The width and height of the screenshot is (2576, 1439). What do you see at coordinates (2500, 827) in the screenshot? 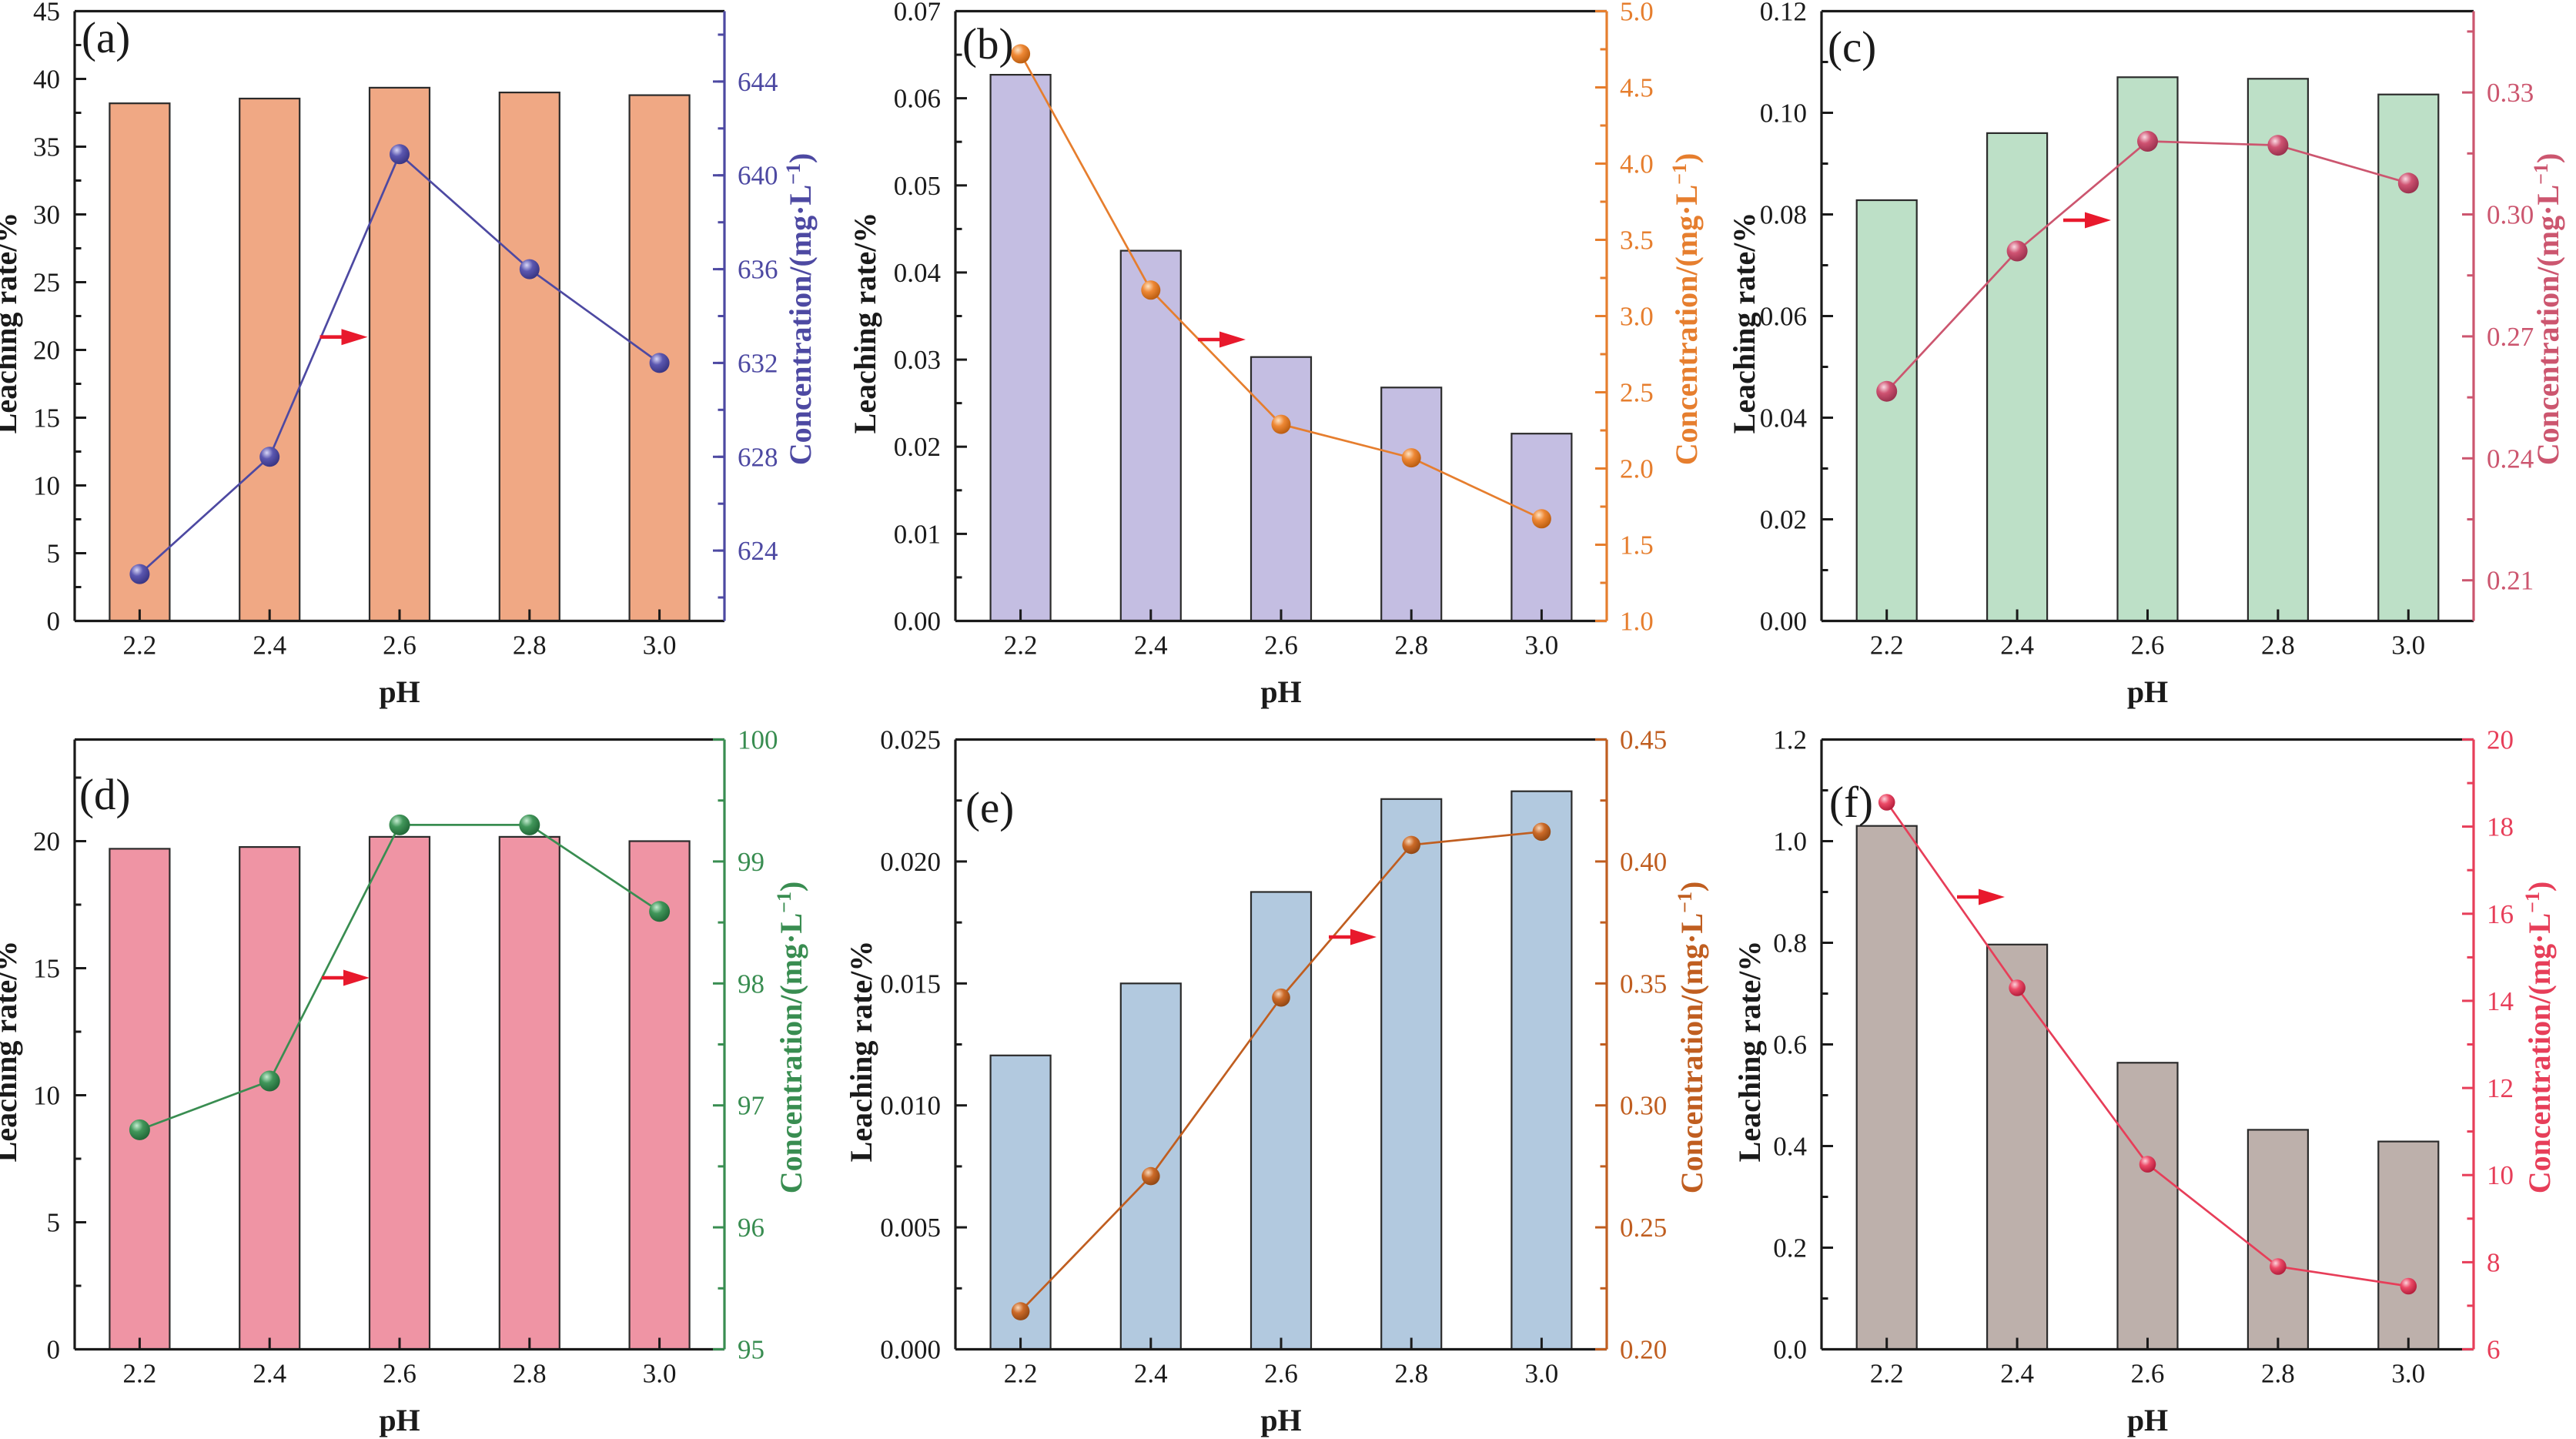
I see `svg-text: 18` at bounding box center [2500, 827].